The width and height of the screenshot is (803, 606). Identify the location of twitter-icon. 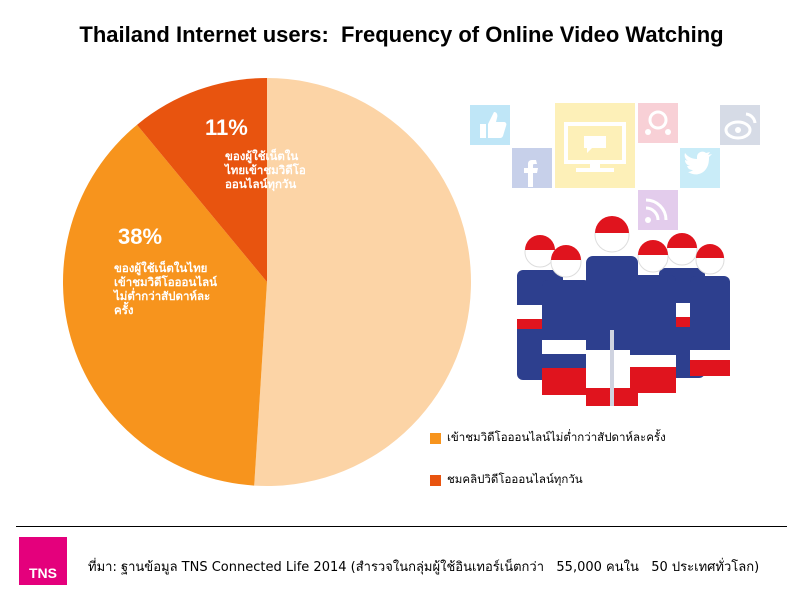
(700, 168).